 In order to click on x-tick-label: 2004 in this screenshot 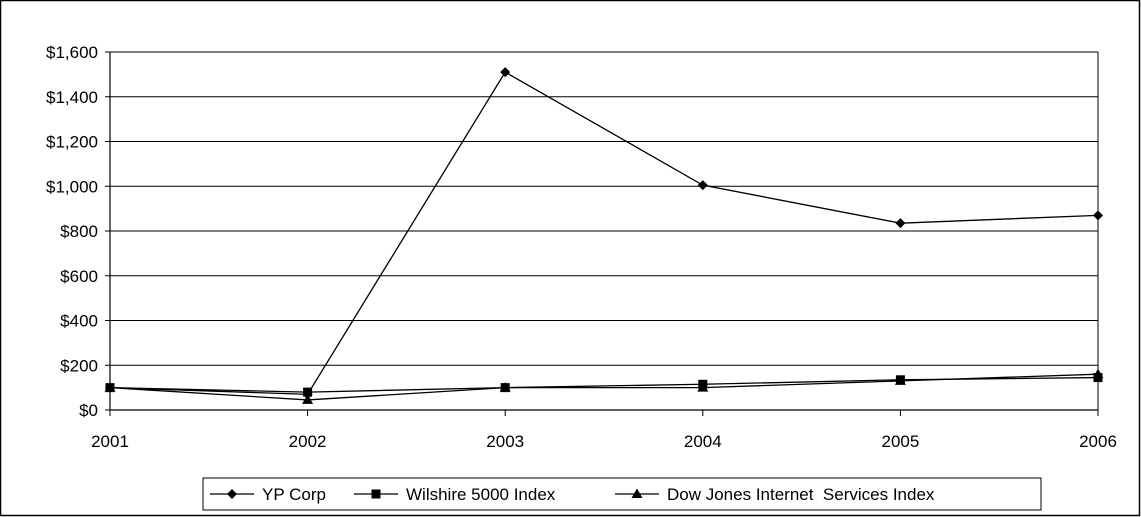, I will do `click(703, 441)`.